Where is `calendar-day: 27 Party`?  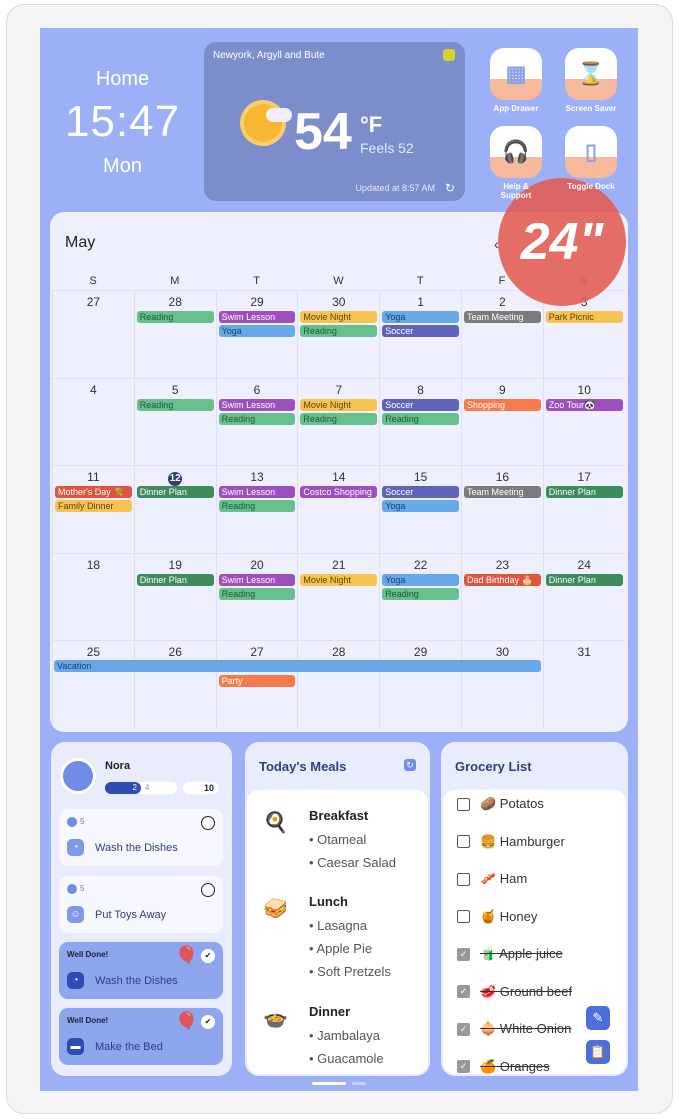
calendar-day: 27 Party is located at coordinates (256, 684).